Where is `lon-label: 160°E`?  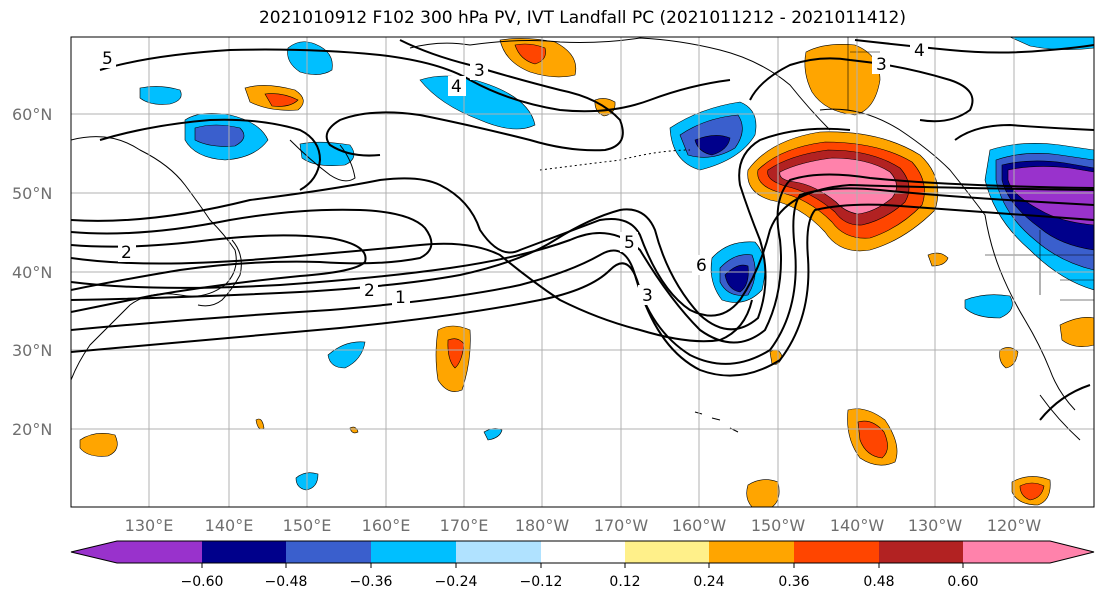
lon-label: 160°E is located at coordinates (386, 525).